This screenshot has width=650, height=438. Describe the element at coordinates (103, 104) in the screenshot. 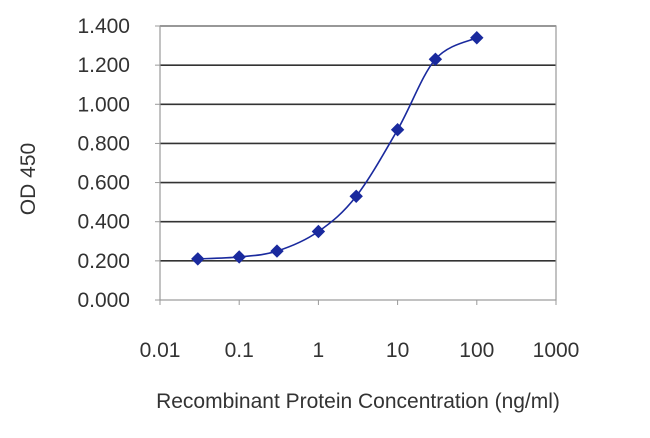

I see `y-tick-label: 1.000` at that location.